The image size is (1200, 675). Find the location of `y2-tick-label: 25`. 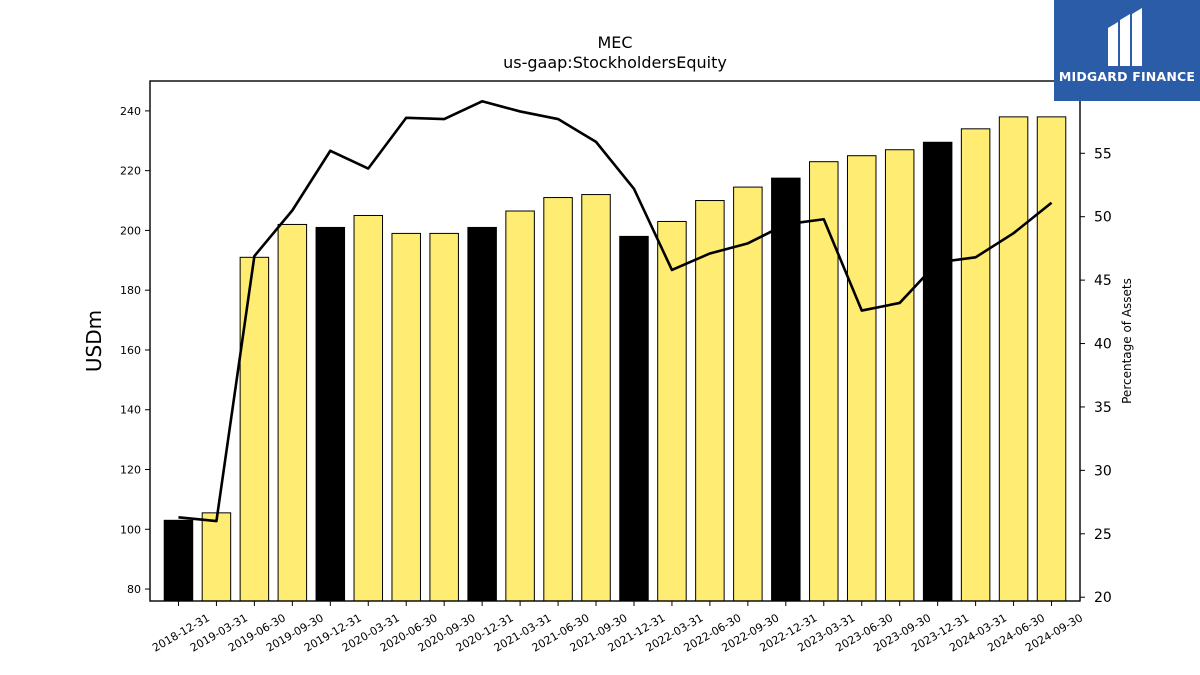

y2-tick-label: 25 is located at coordinates (1103, 535).